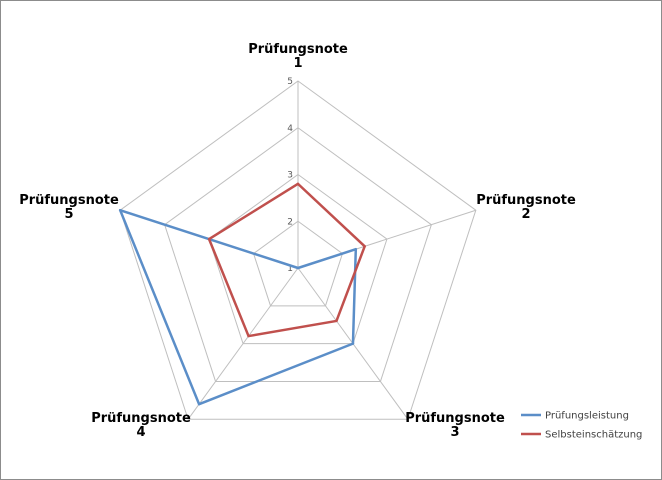 The height and width of the screenshot is (480, 662). Describe the element at coordinates (69, 207) in the screenshot. I see `category-label-5: Prüfungsnote 5` at that location.